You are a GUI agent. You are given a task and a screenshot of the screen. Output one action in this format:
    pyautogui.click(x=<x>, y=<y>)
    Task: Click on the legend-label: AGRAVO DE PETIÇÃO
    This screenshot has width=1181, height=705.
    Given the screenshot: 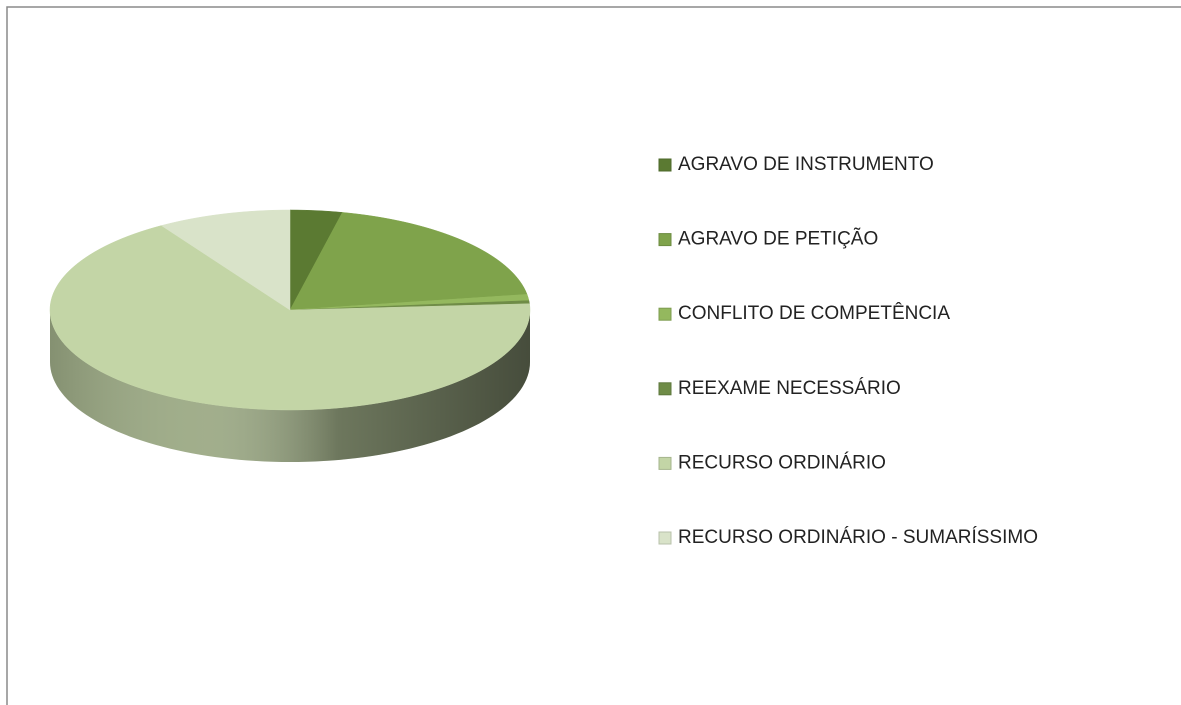 What is the action you would take?
    pyautogui.click(x=778, y=239)
    